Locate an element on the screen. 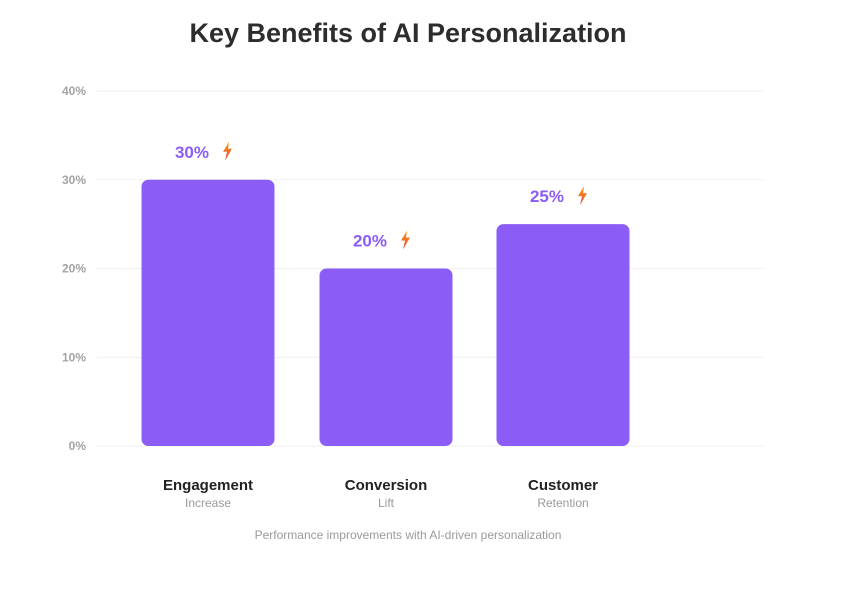  value-label: 25% is located at coordinates (547, 196).